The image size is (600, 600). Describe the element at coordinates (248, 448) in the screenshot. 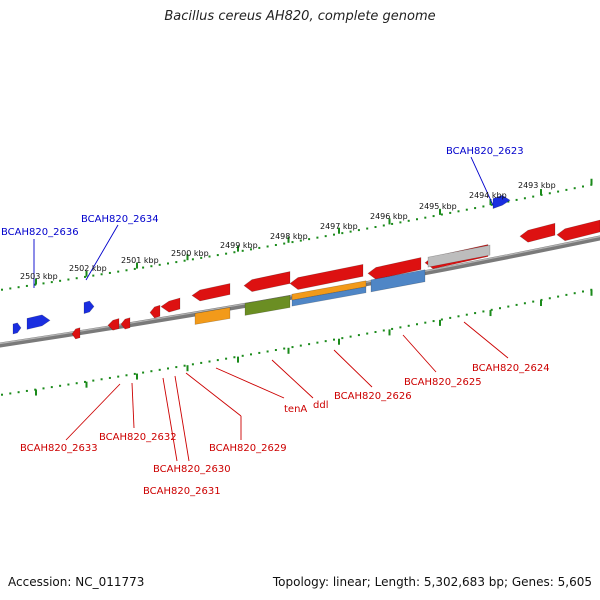

I see `gene-label: BCAH820_2629` at that location.